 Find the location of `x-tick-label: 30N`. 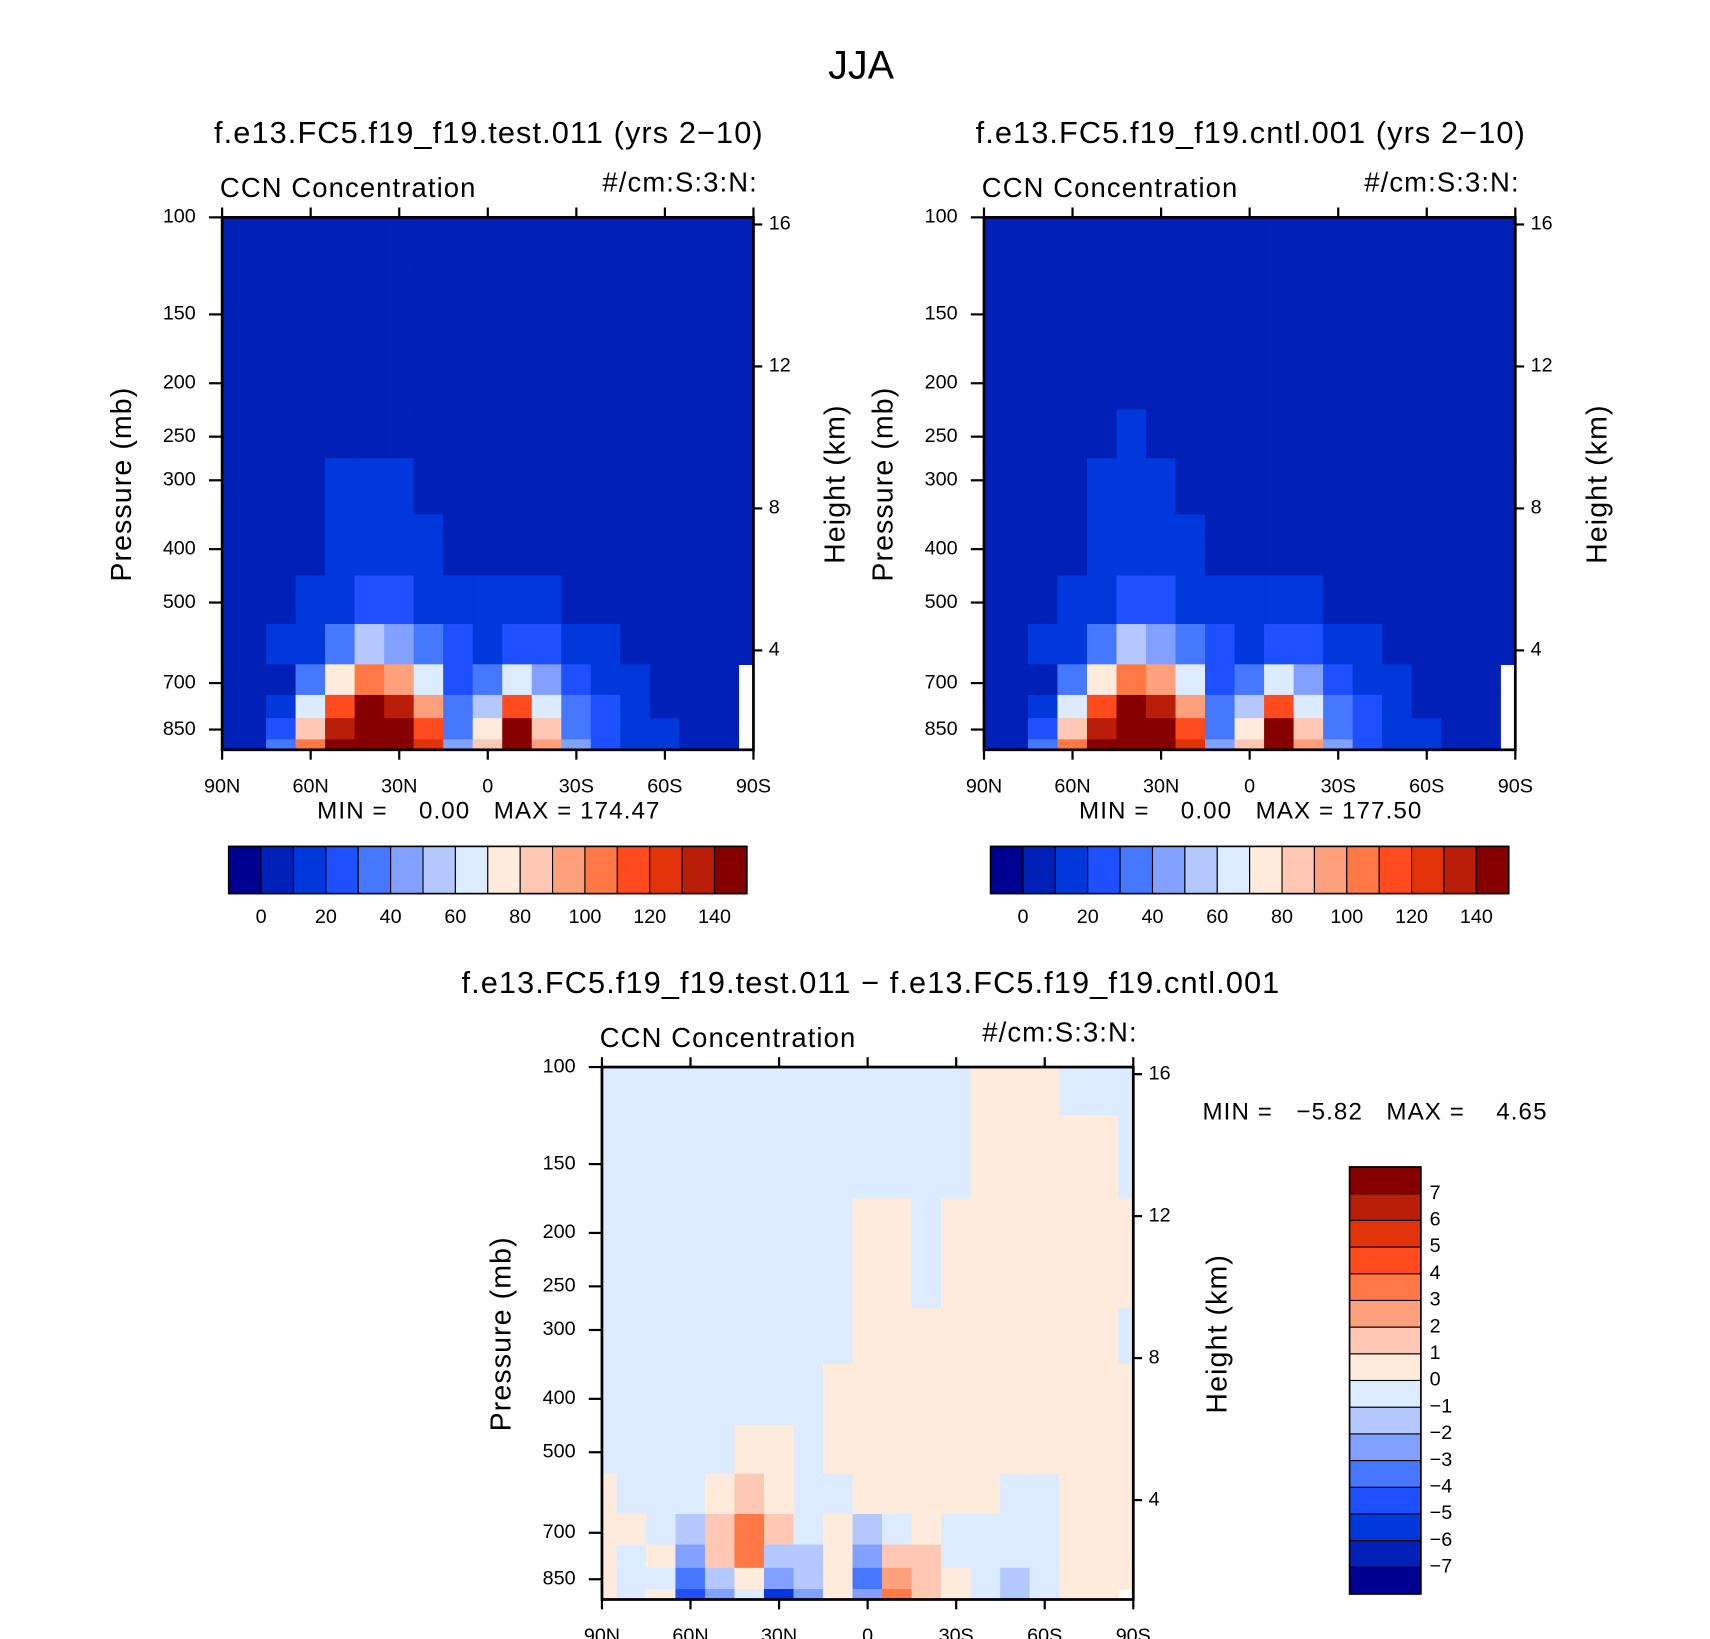

x-tick-label: 30N is located at coordinates (399, 786).